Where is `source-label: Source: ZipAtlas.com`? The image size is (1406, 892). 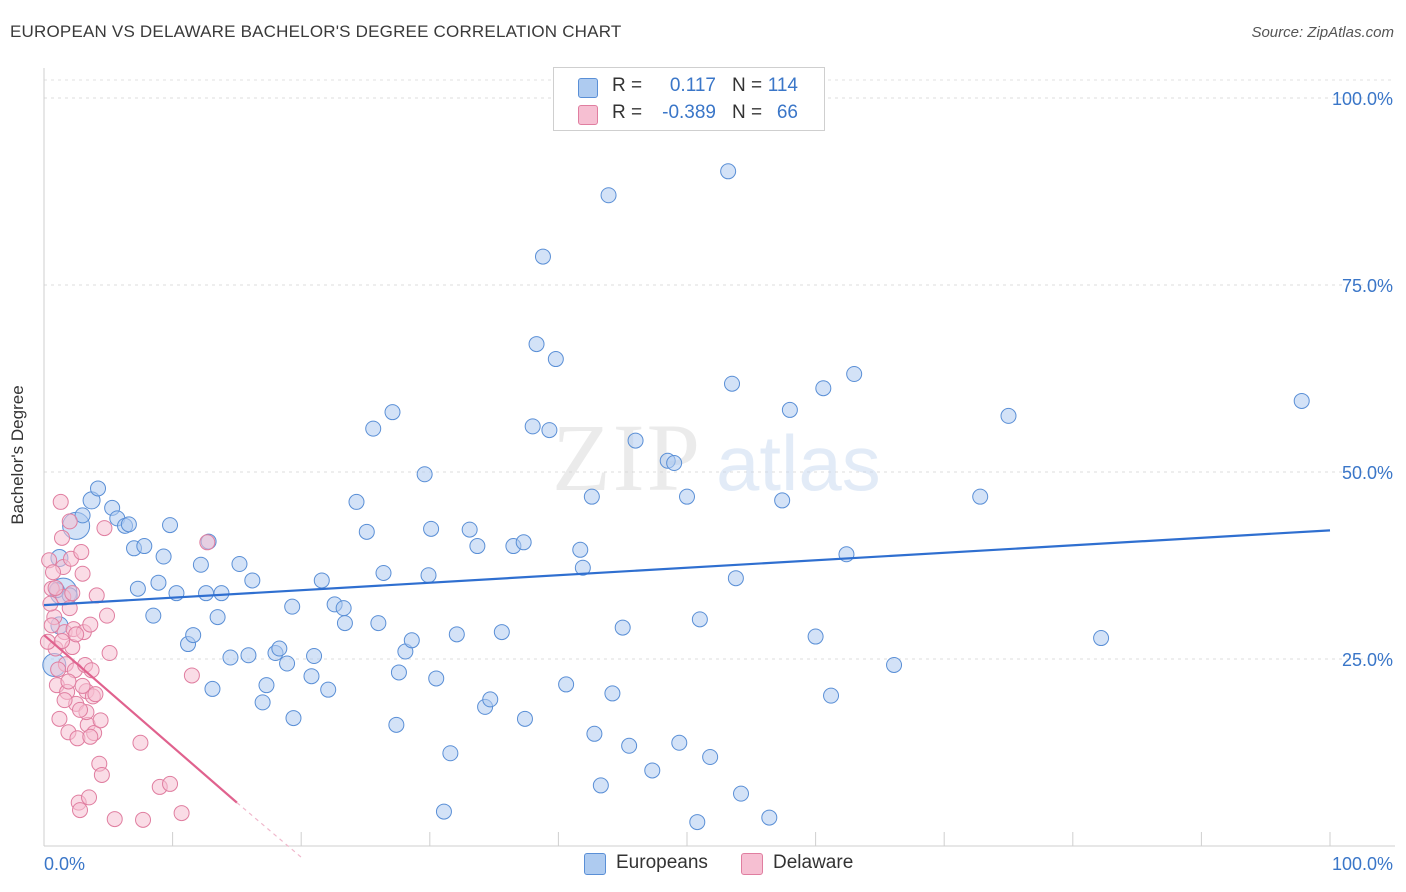 source-label: Source: ZipAtlas.com is located at coordinates (1322, 32).